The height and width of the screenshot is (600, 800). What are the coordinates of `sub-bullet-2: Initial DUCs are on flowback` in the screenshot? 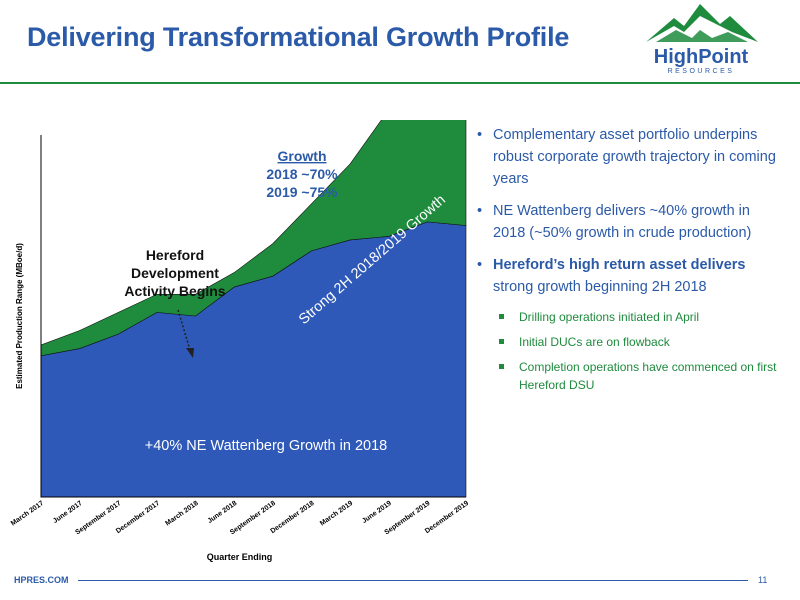 It's located at (639, 342).